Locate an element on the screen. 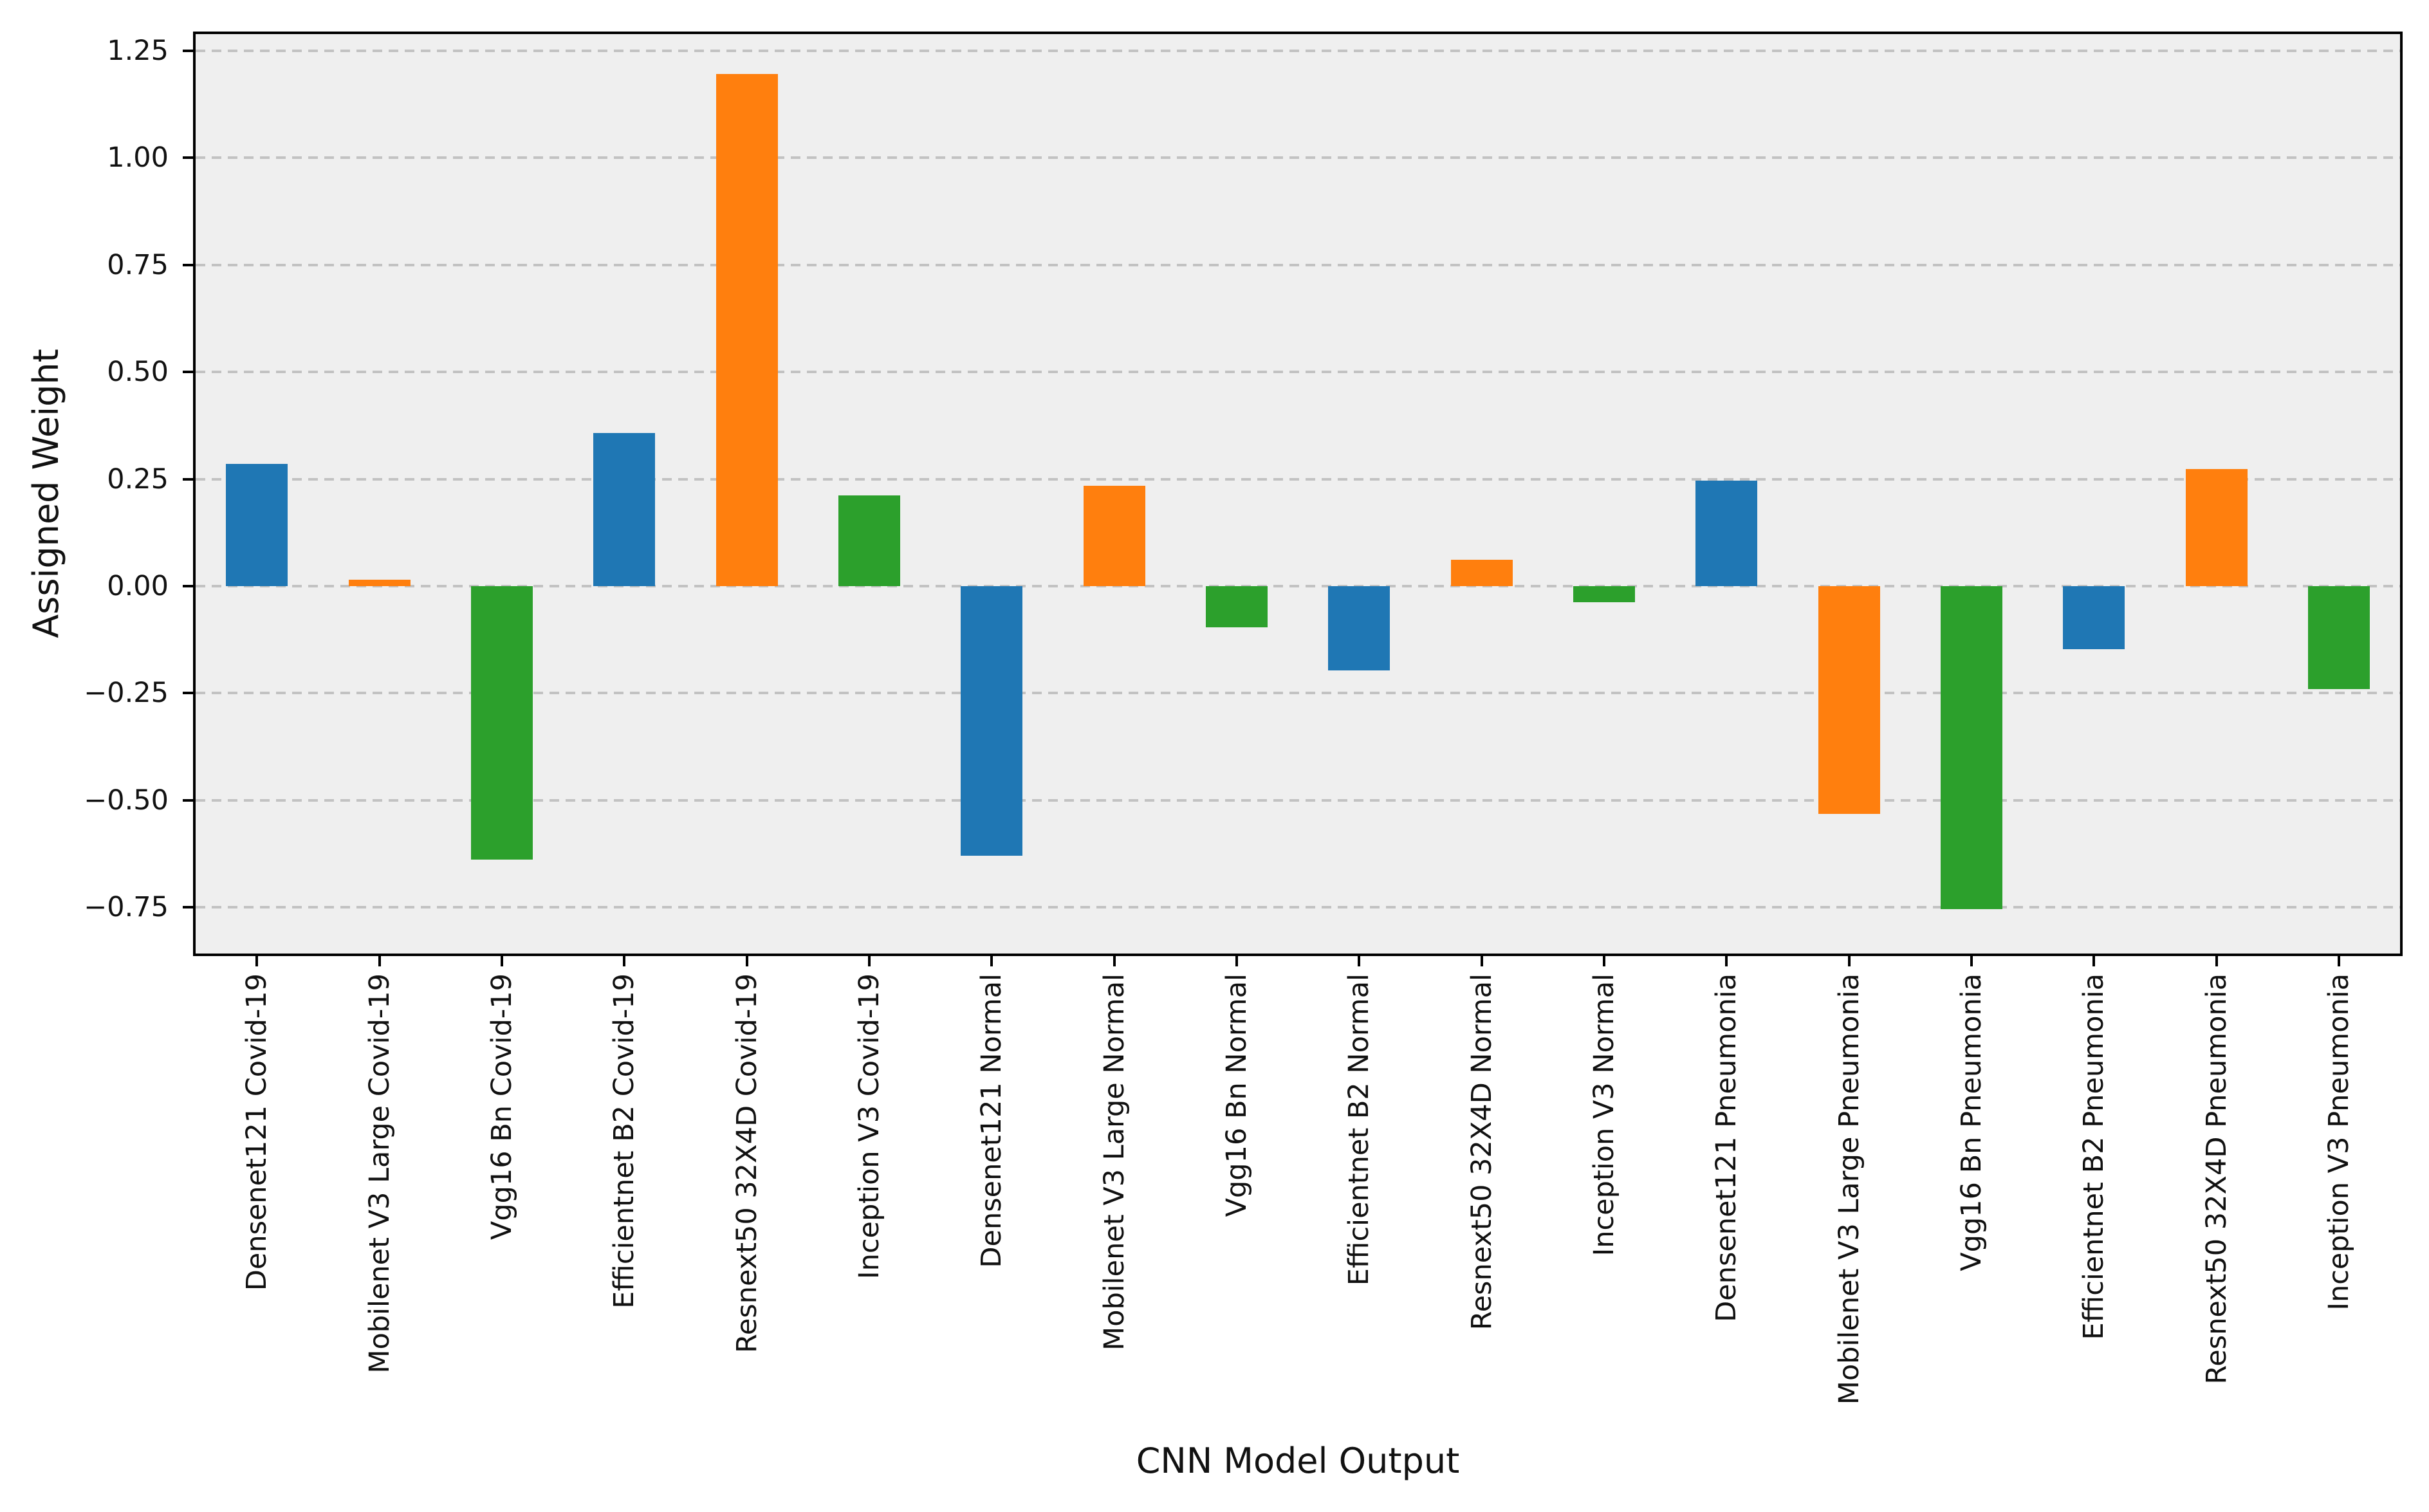 The width and height of the screenshot is (2429, 1512). bar-efficientnet-b2-pneumonia is located at coordinates (2094, 617).